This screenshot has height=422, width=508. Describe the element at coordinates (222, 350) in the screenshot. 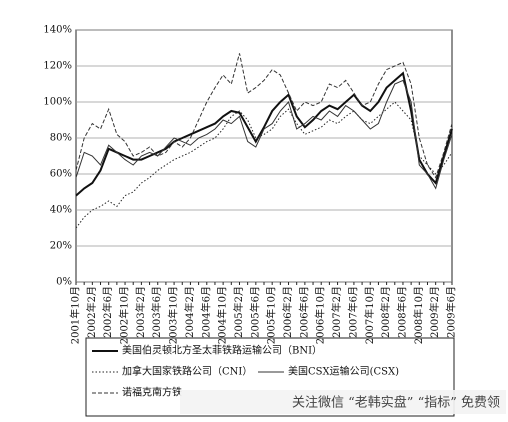

I see `legend-label: 美国伯灵顿北方圣太菲铁路运输公司（BNI）` at that location.